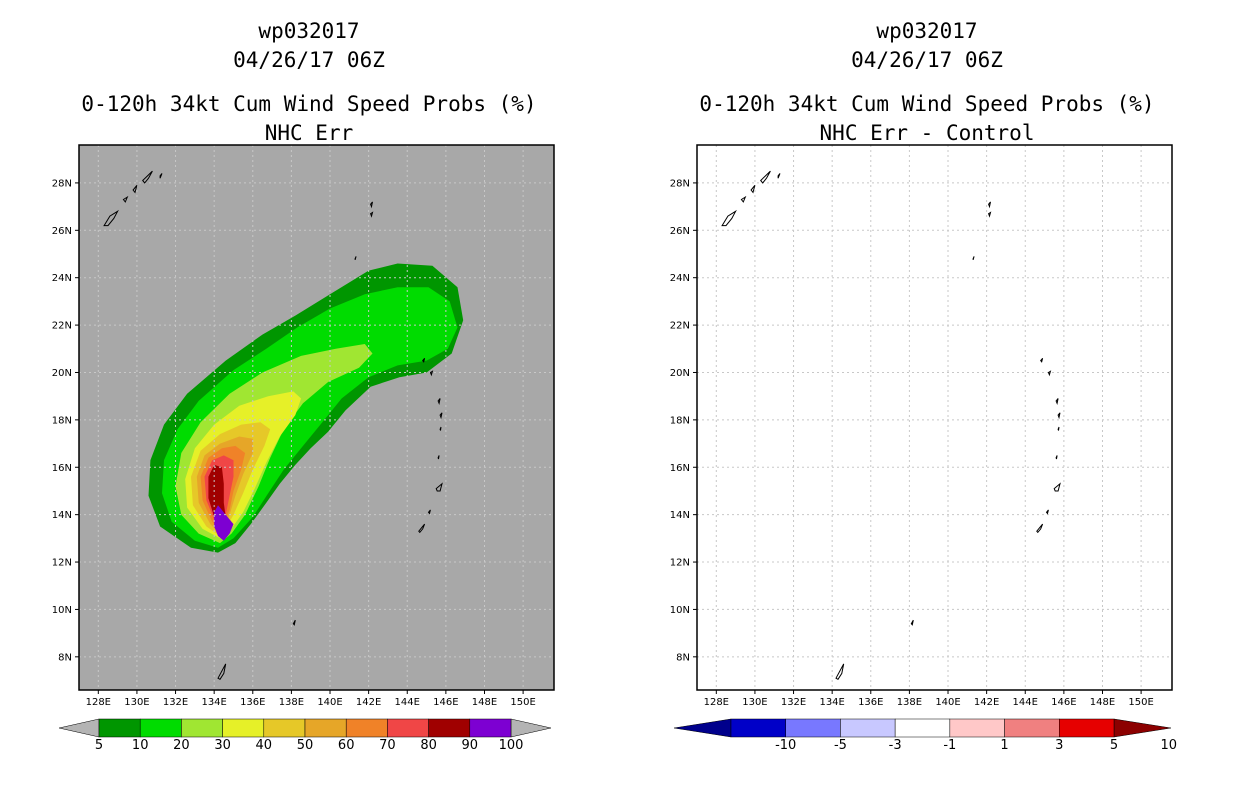 Image resolution: width=1236 pixels, height=800 pixels. I want to click on colorbar-label: -1, so click(949, 745).